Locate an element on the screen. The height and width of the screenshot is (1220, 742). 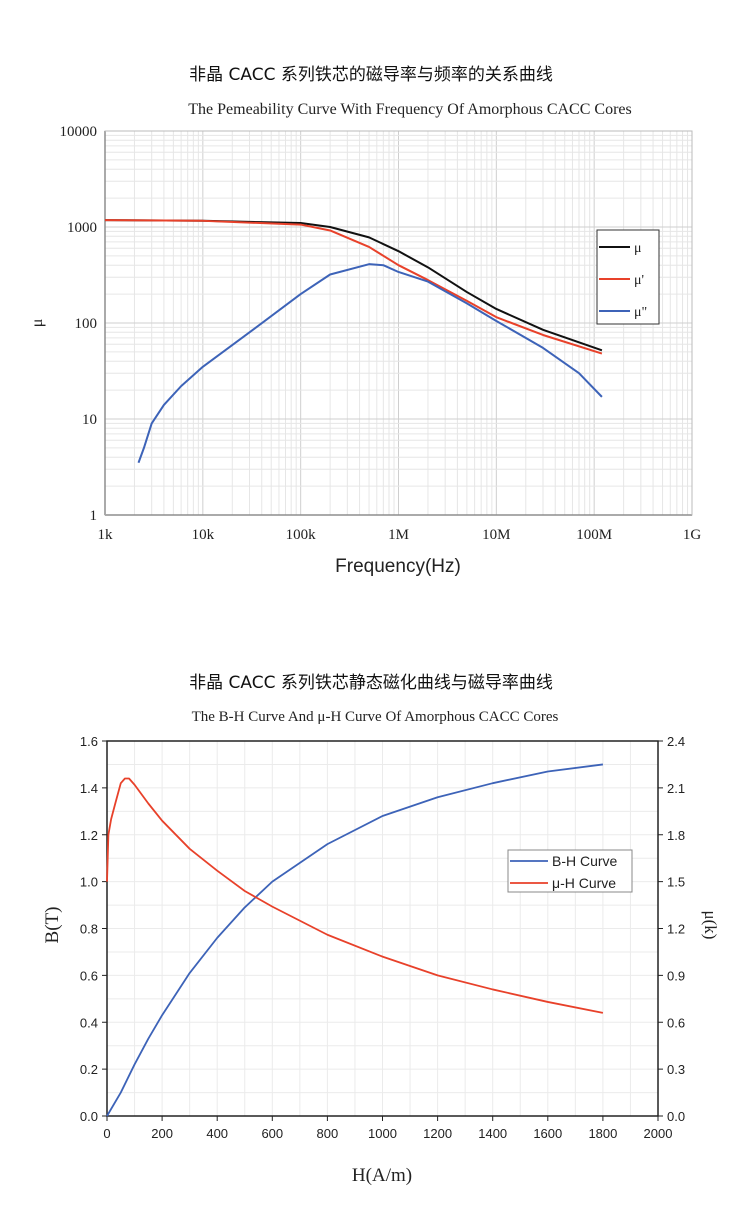
y-right-tick-label: 0.0 is located at coordinates (676, 1116).